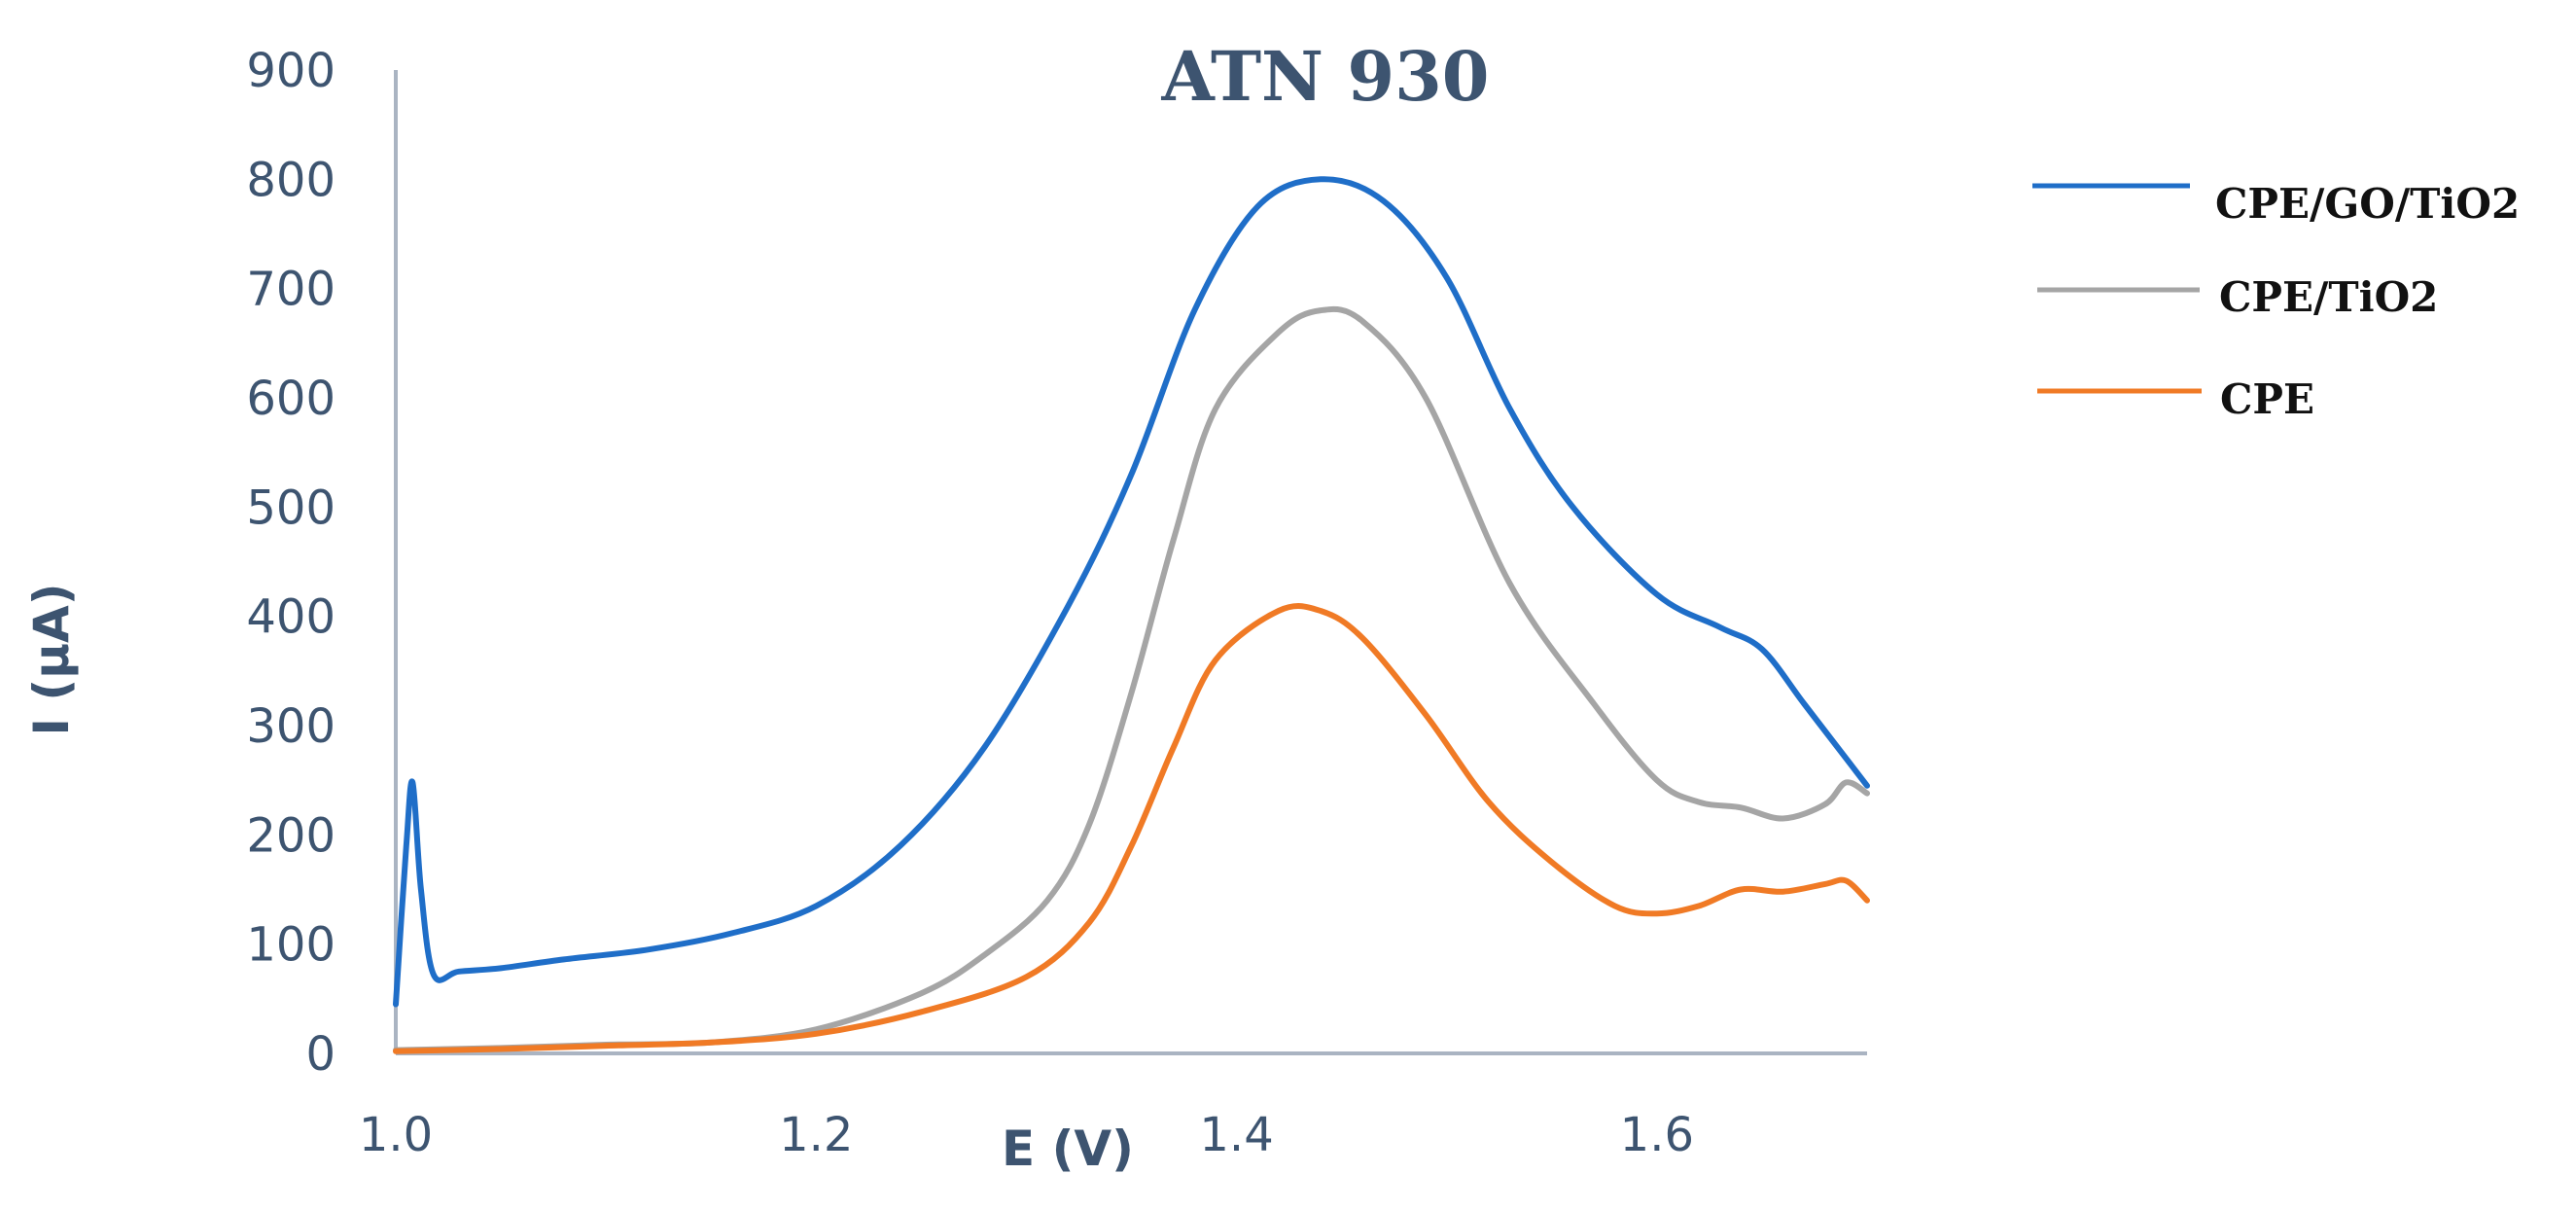 The height and width of the screenshot is (1210, 2576). What do you see at coordinates (290, 399) in the screenshot?
I see `y-tick-label: 600` at bounding box center [290, 399].